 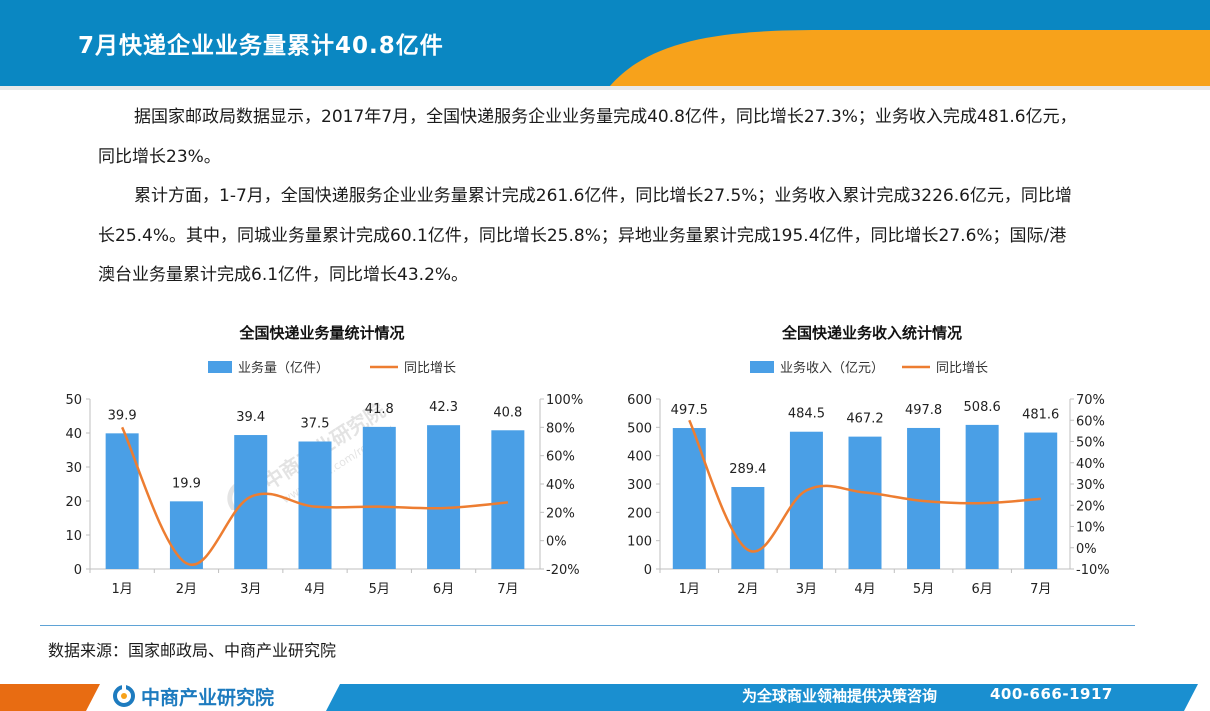 I want to click on y-left-tick-label: 200, so click(x=639, y=513).